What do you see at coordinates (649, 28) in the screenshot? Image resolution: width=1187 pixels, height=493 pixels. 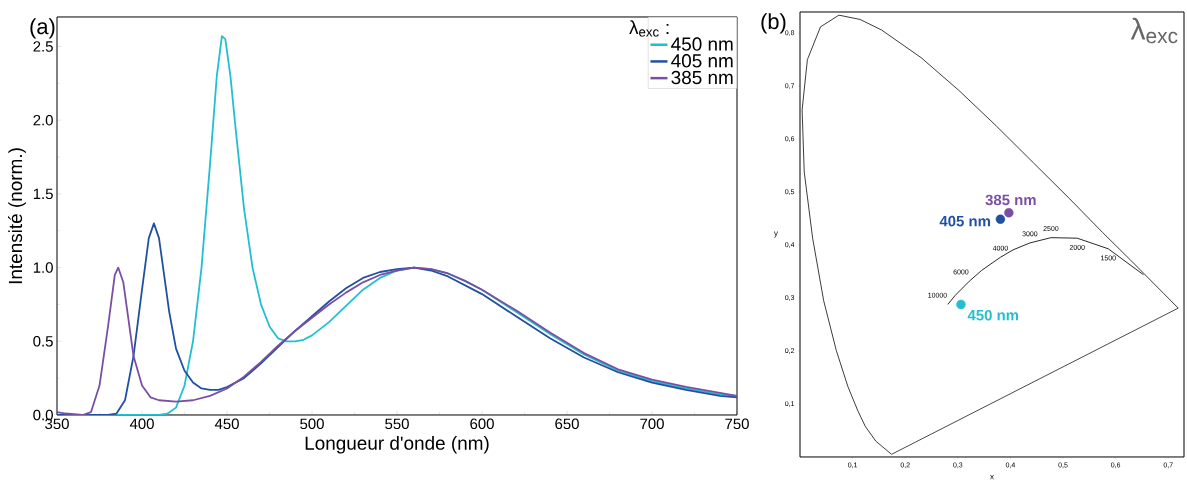 I see `legend-title: λ$_{exc}$ :` at bounding box center [649, 28].